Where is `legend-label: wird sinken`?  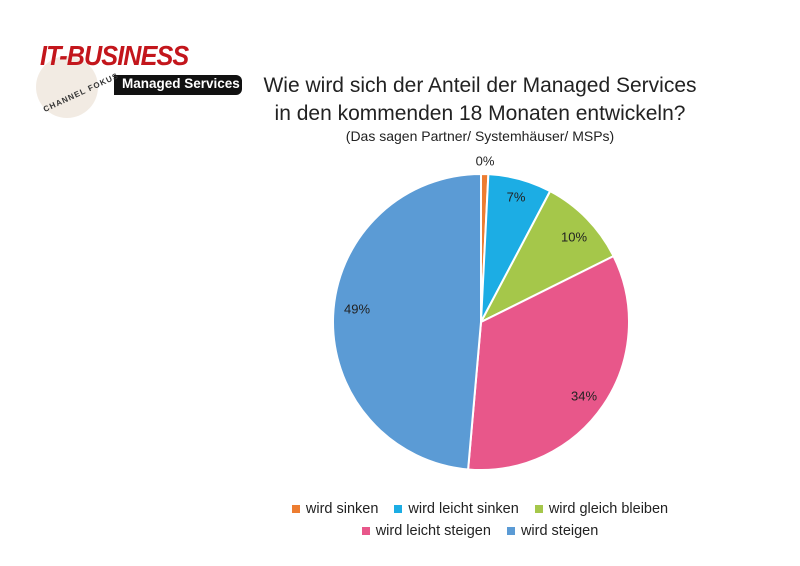
legend-label: wird sinken is located at coordinates (342, 509).